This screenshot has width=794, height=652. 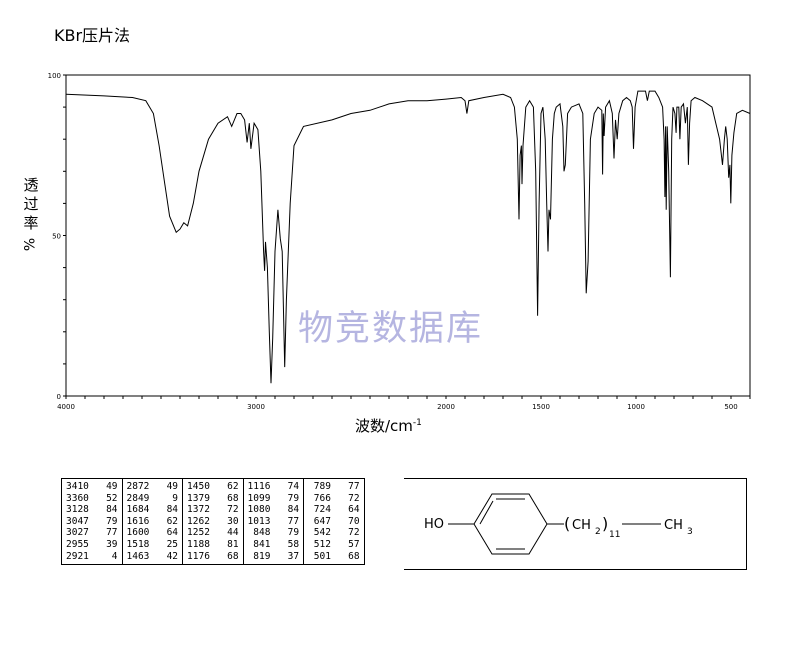 I want to click on structure-diagram: HO ( CH 2 ) 11 CH 3, so click(x=558, y=524).